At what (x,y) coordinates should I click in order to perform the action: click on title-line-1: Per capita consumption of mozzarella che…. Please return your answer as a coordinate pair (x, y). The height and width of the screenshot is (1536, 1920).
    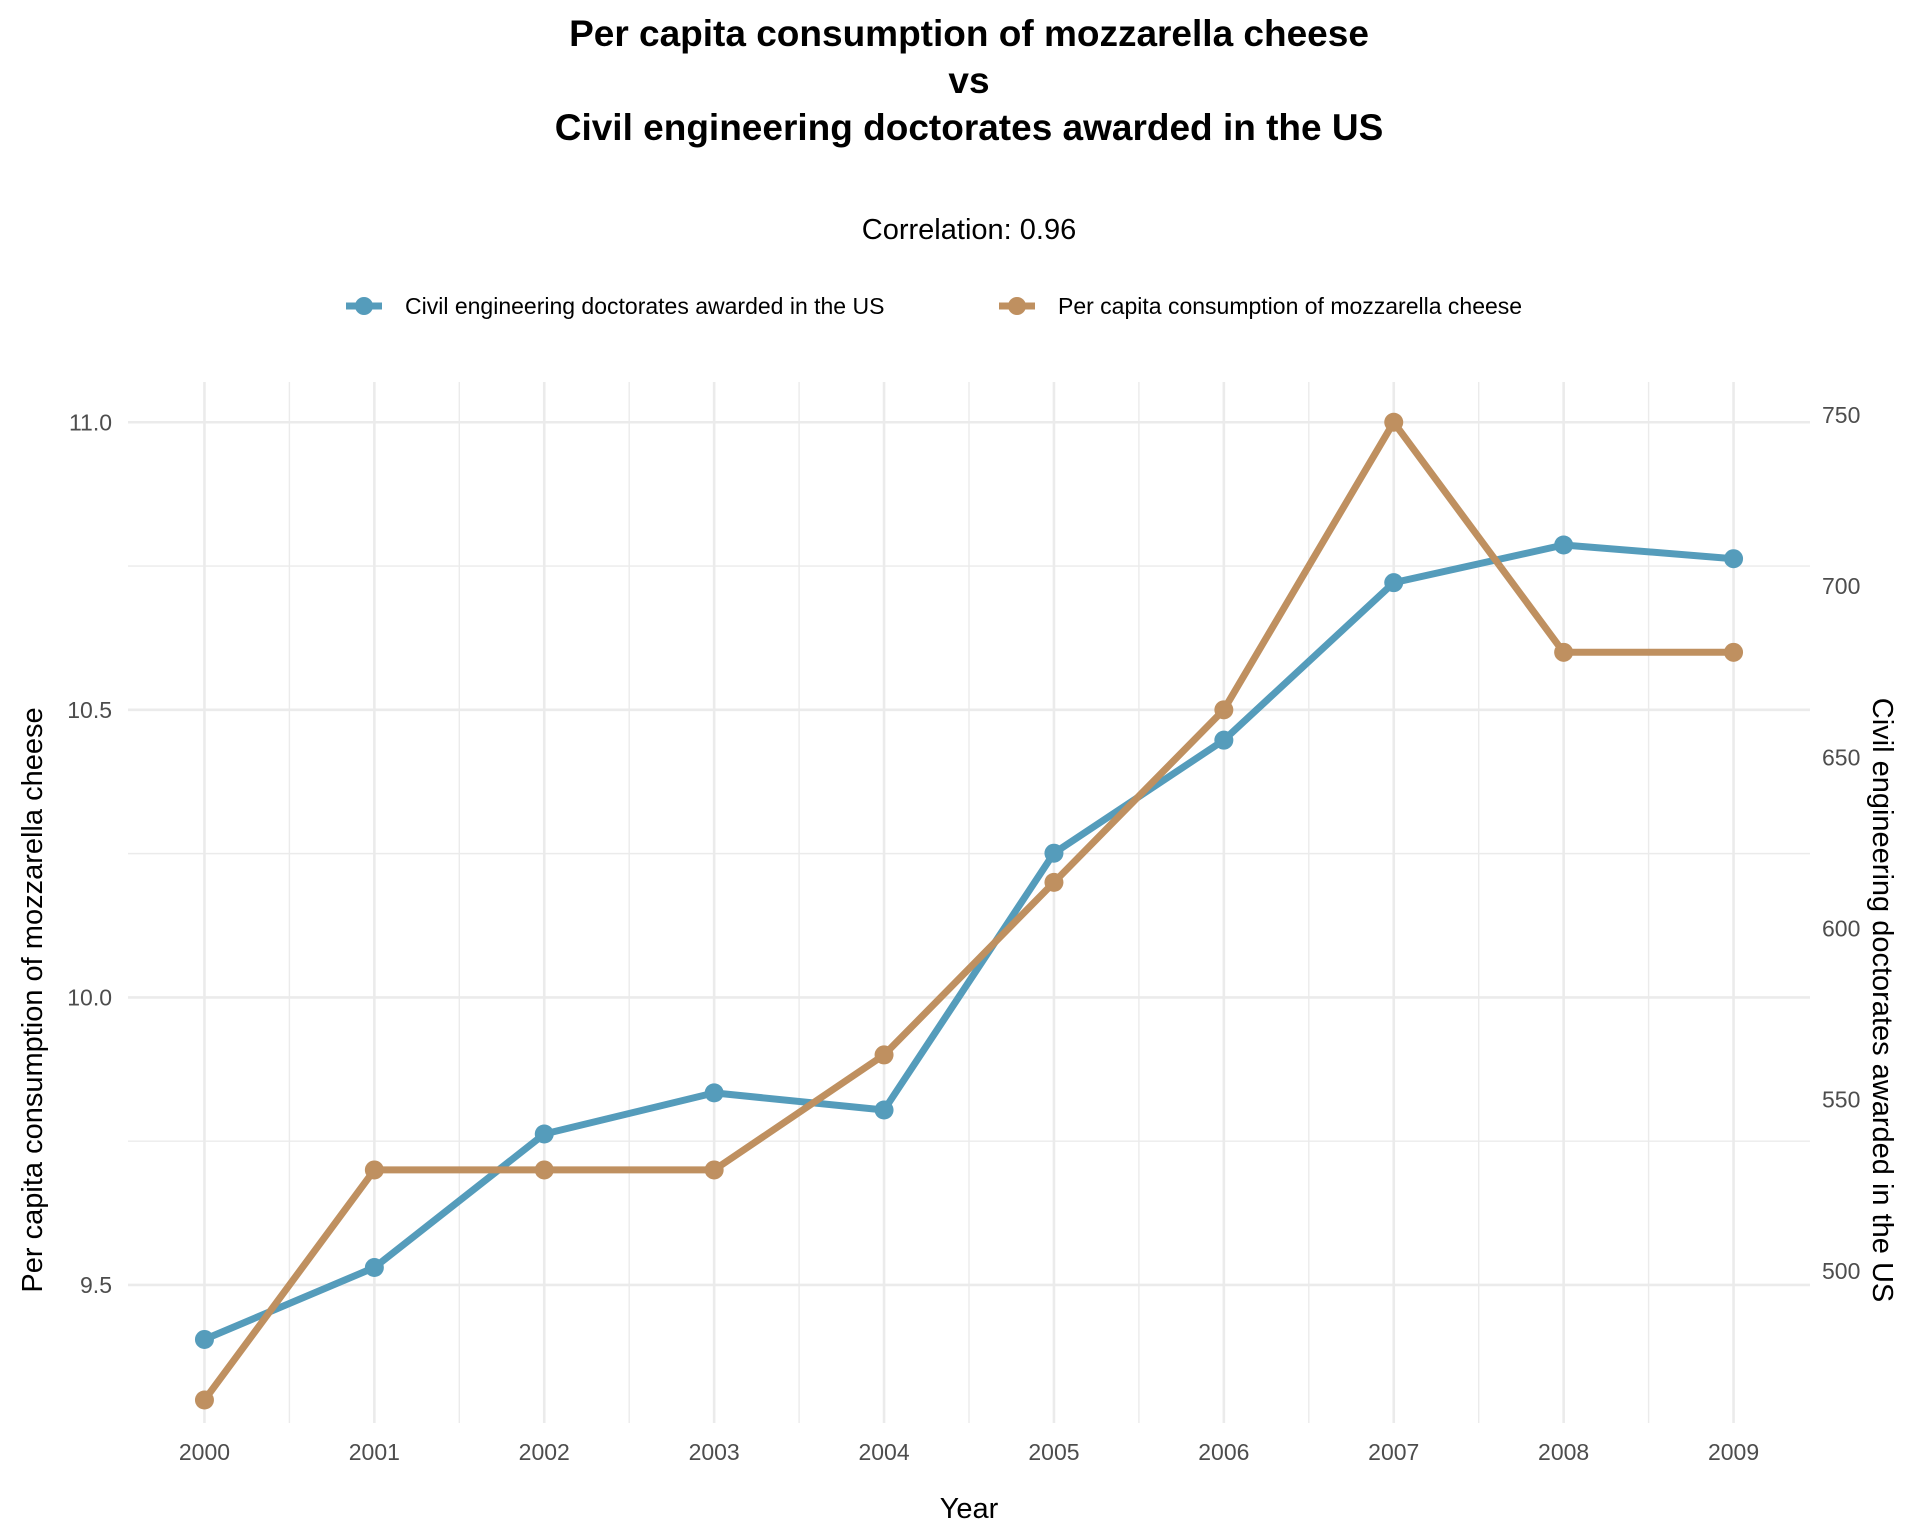
    Looking at the image, I should click on (969, 33).